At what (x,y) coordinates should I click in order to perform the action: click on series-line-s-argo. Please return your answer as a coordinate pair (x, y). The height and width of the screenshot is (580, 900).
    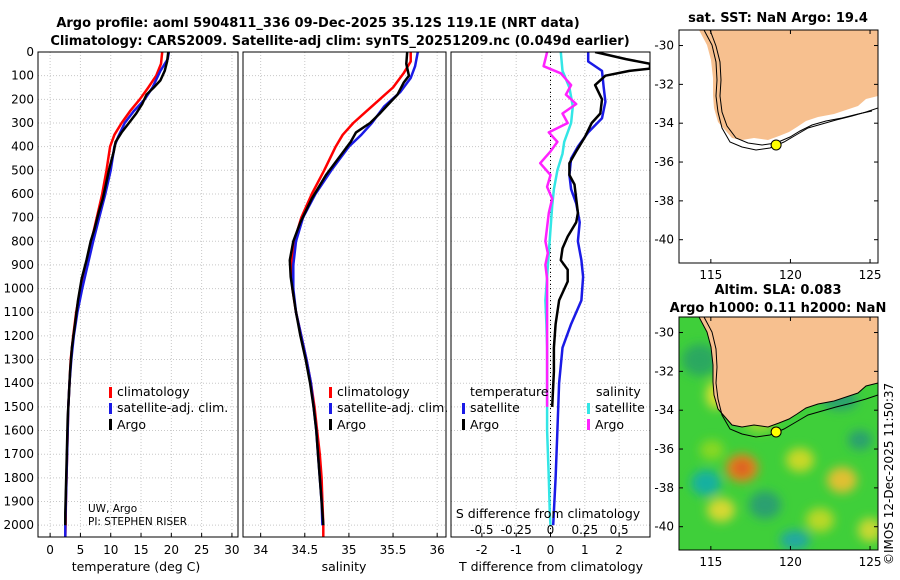
    Looking at the image, I should click on (558, 229).